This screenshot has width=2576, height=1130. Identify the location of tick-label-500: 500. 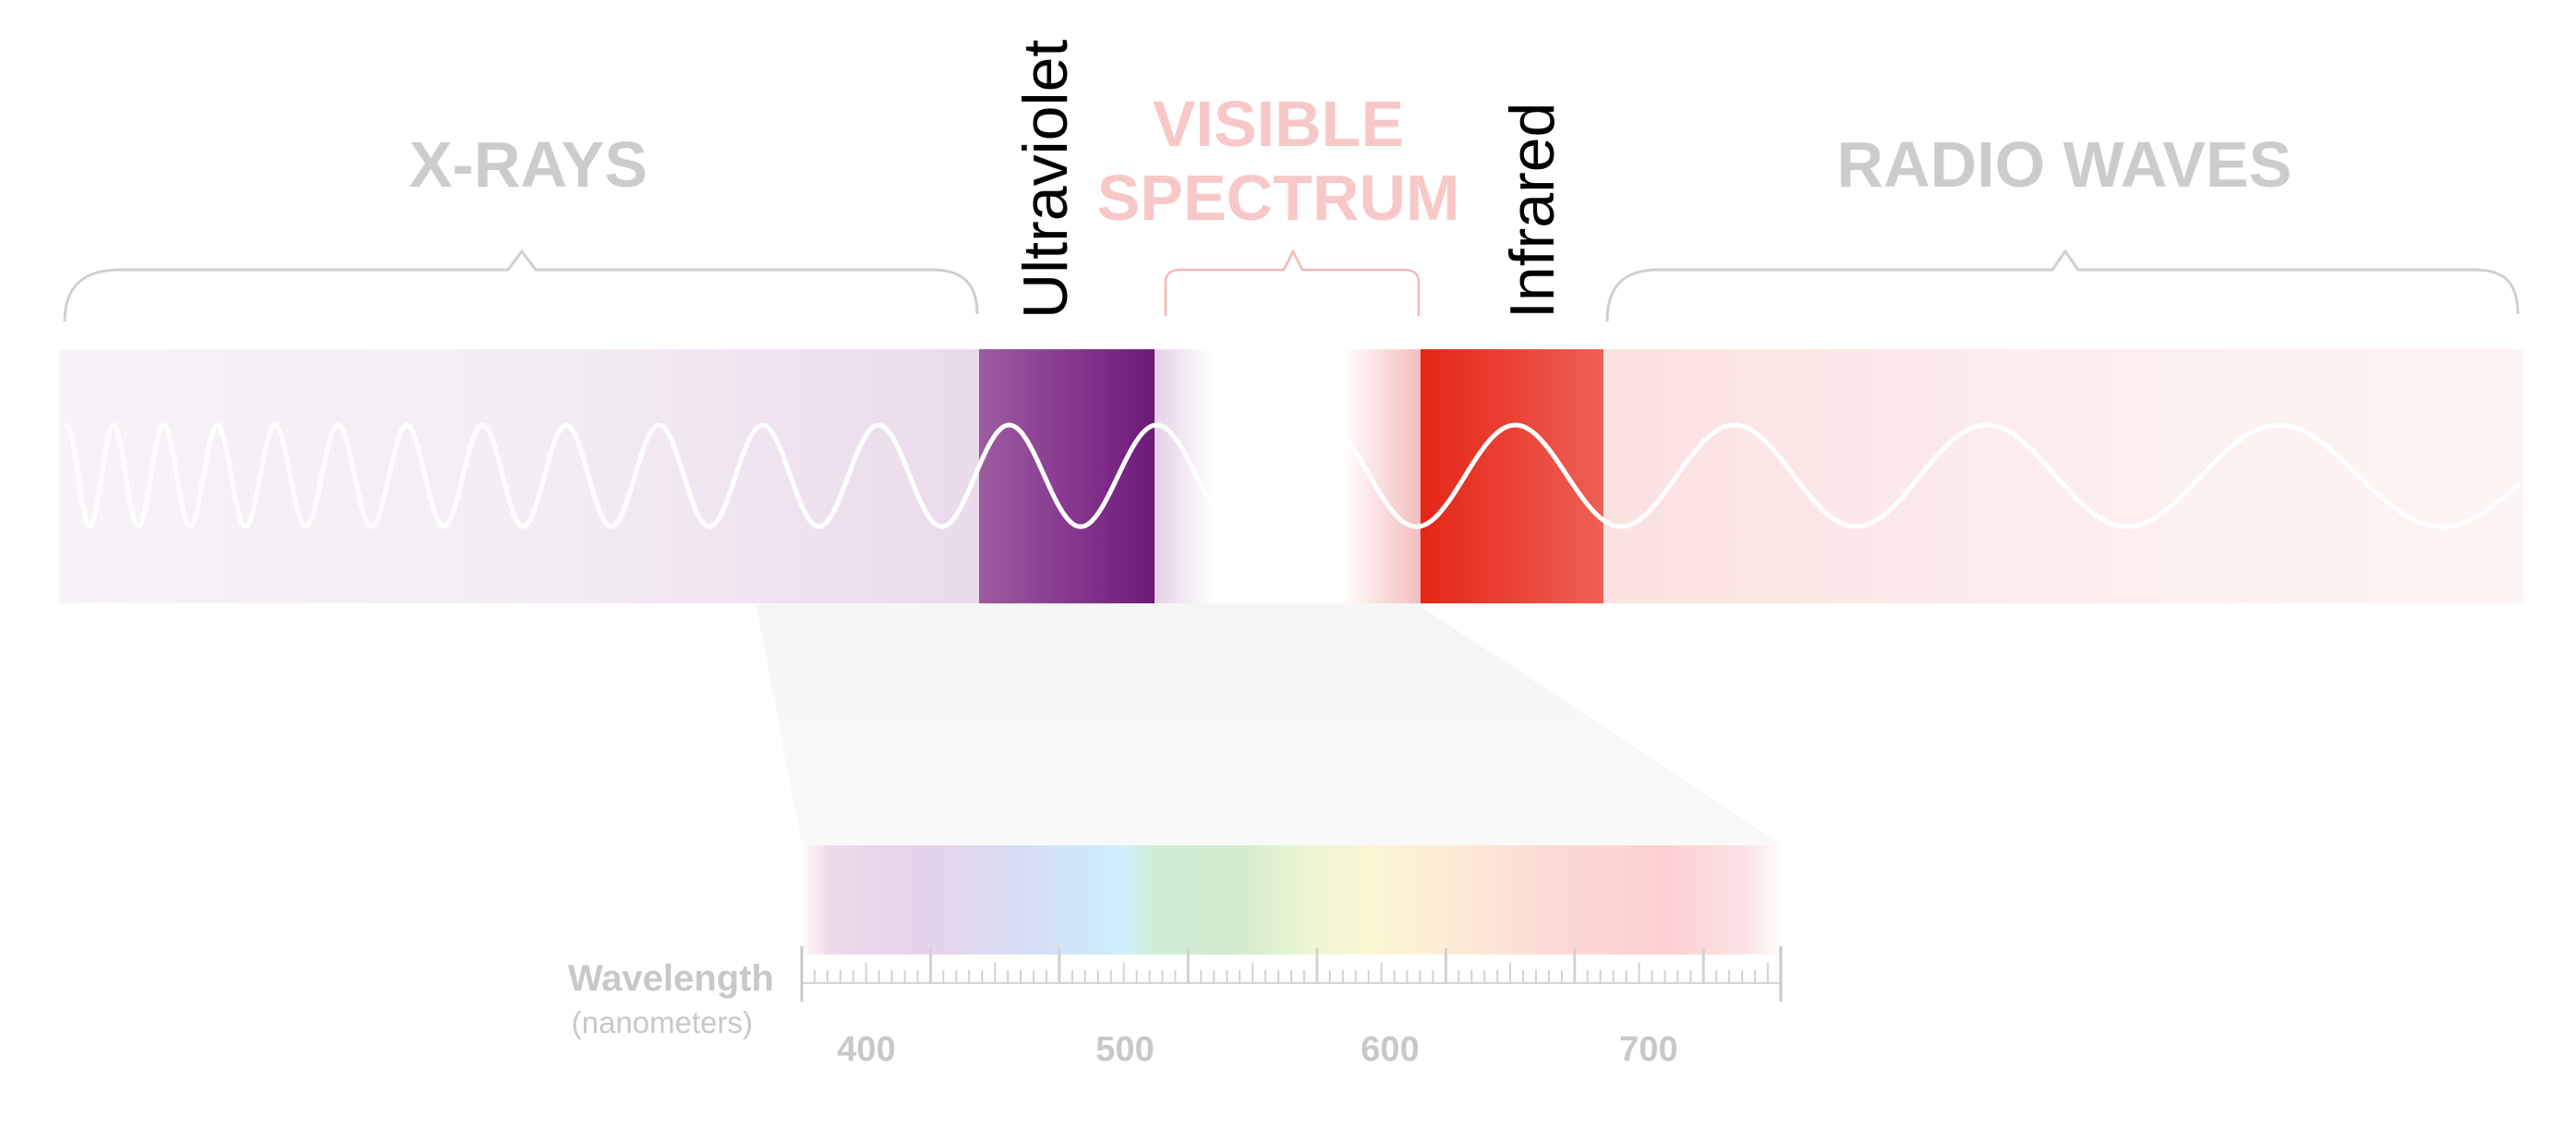
(1124, 1049).